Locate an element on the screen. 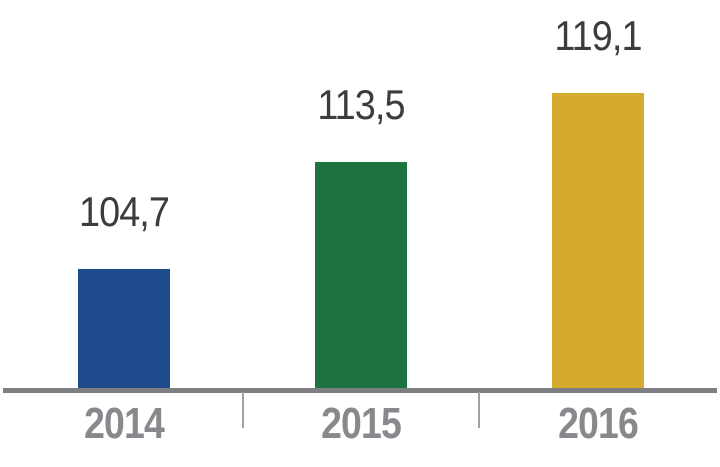 The height and width of the screenshot is (467, 720). x-axis-line is located at coordinates (360, 390).